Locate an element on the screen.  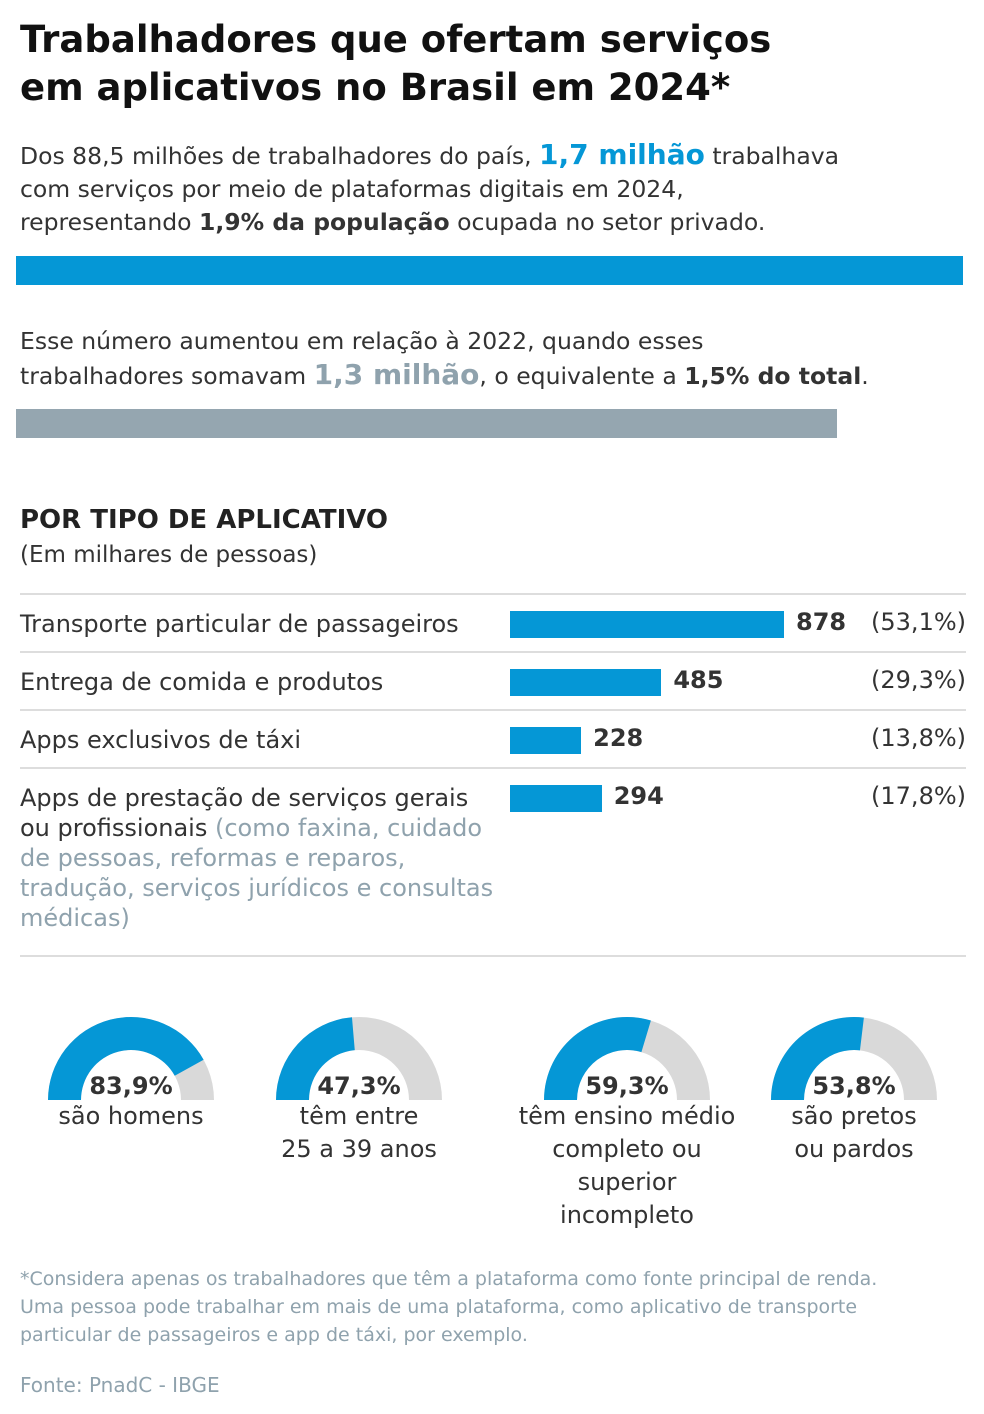
caption-line: superior is located at coordinates (627, 1182).